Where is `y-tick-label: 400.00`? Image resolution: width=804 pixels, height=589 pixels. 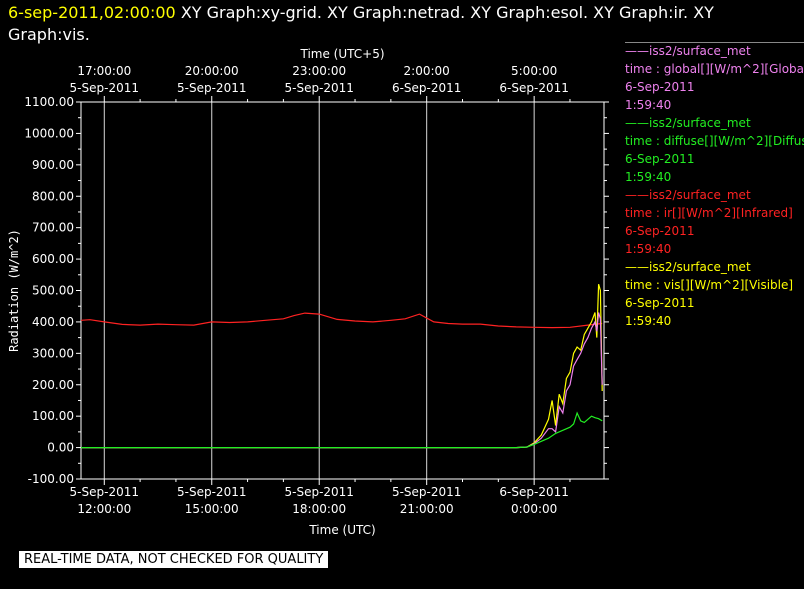
y-tick-label: 400.00 is located at coordinates (53, 322).